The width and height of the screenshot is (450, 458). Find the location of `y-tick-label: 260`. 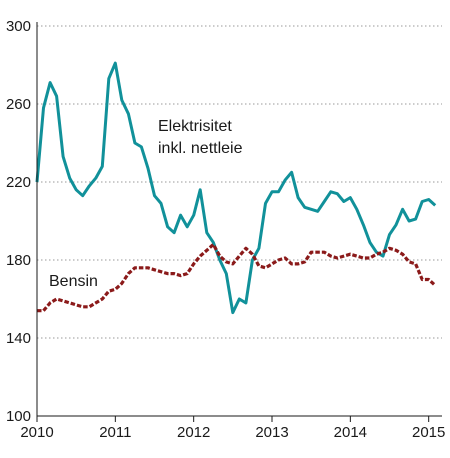

y-tick-label: 260 is located at coordinates (18, 104).